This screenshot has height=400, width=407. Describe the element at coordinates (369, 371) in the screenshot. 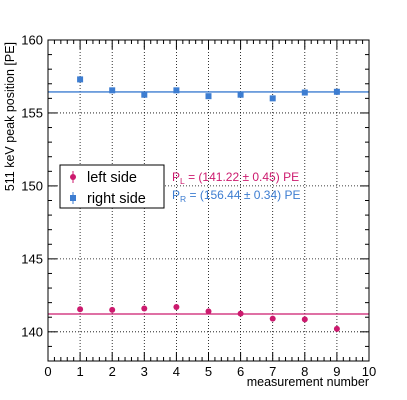

I see `x-tick-label: 10` at that location.